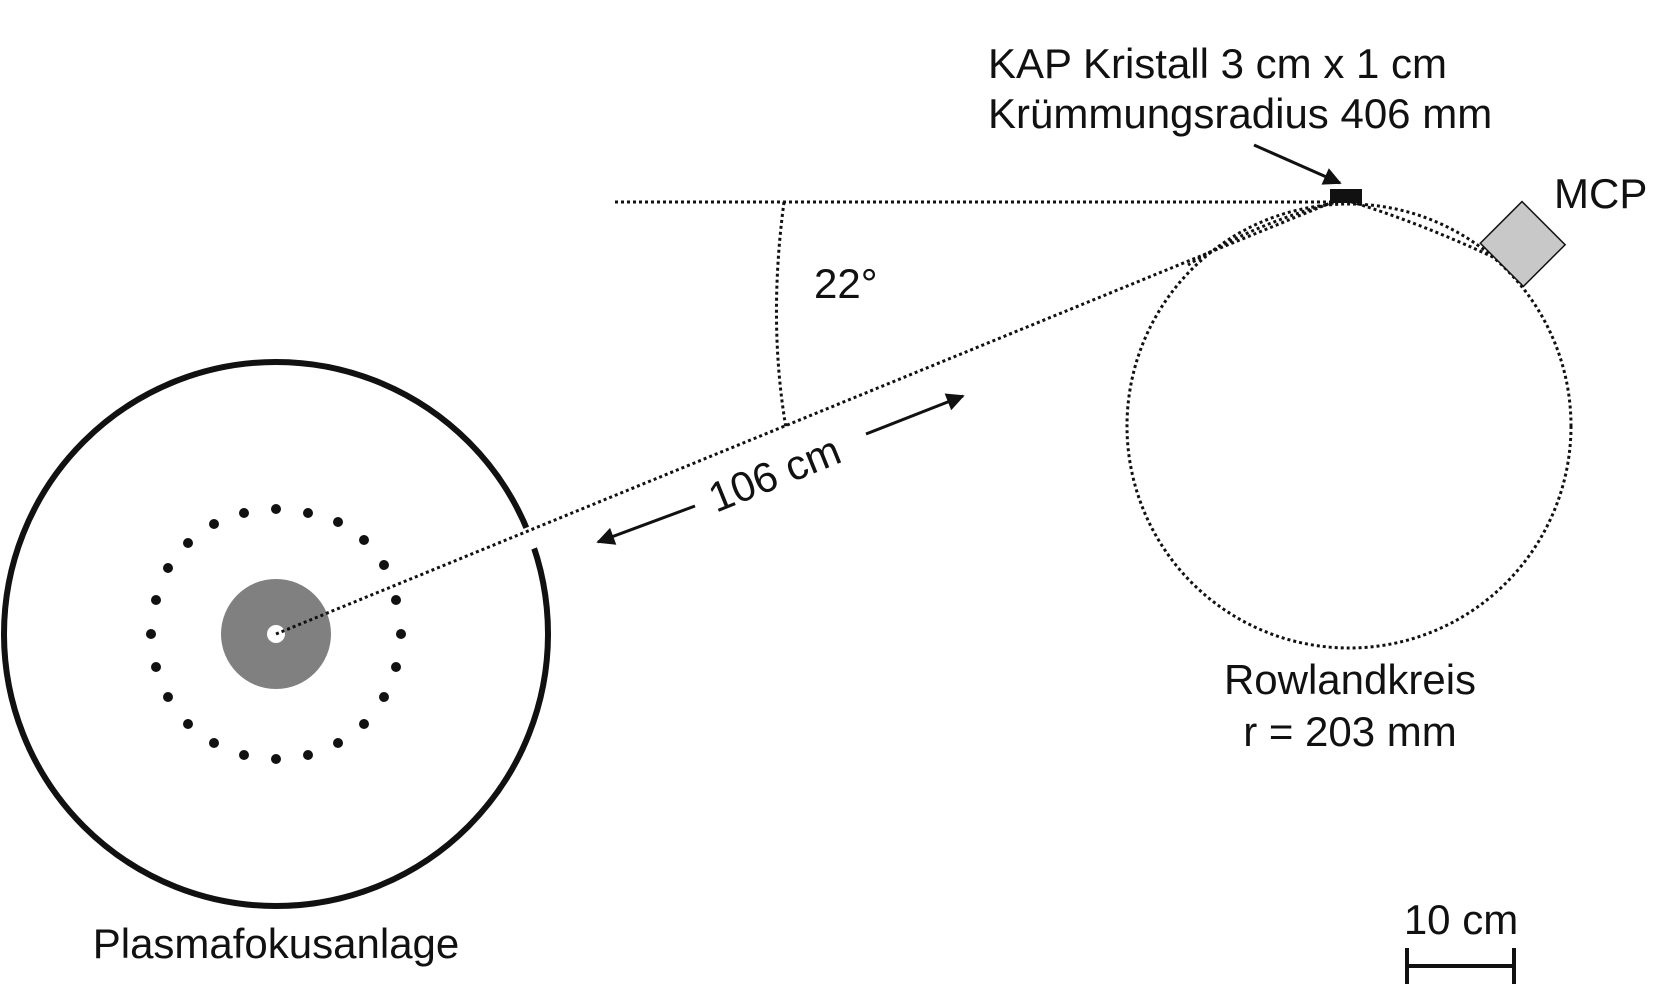  Describe the element at coordinates (1217, 63) in the screenshot. I see `crystal-label-line1: KAP Kristall 3 cm x 1 cm` at that location.